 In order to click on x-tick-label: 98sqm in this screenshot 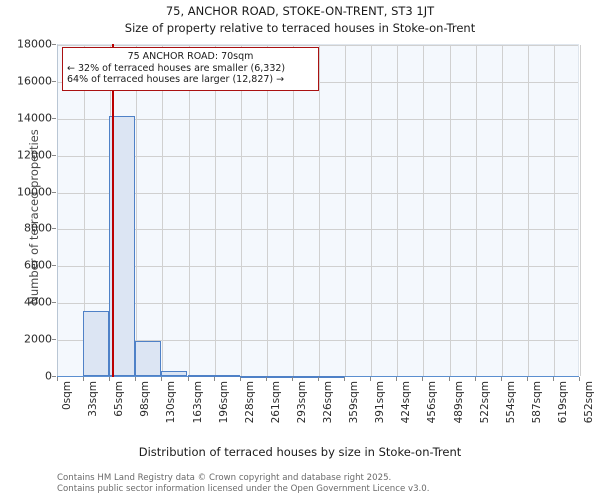, I will do `click(145, 399)`.